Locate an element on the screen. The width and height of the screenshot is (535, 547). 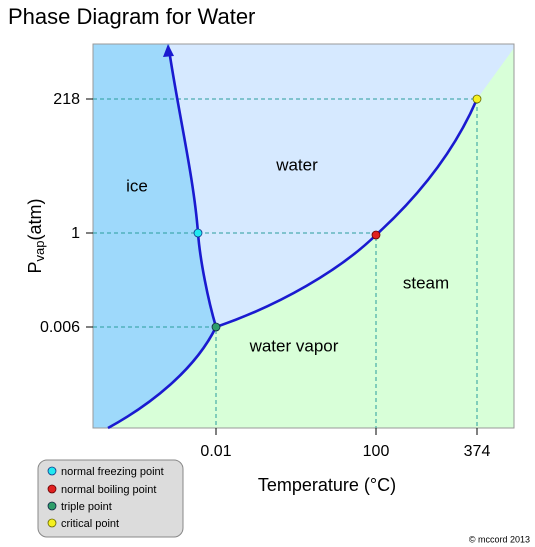
arrow-head is located at coordinates (168, 50).